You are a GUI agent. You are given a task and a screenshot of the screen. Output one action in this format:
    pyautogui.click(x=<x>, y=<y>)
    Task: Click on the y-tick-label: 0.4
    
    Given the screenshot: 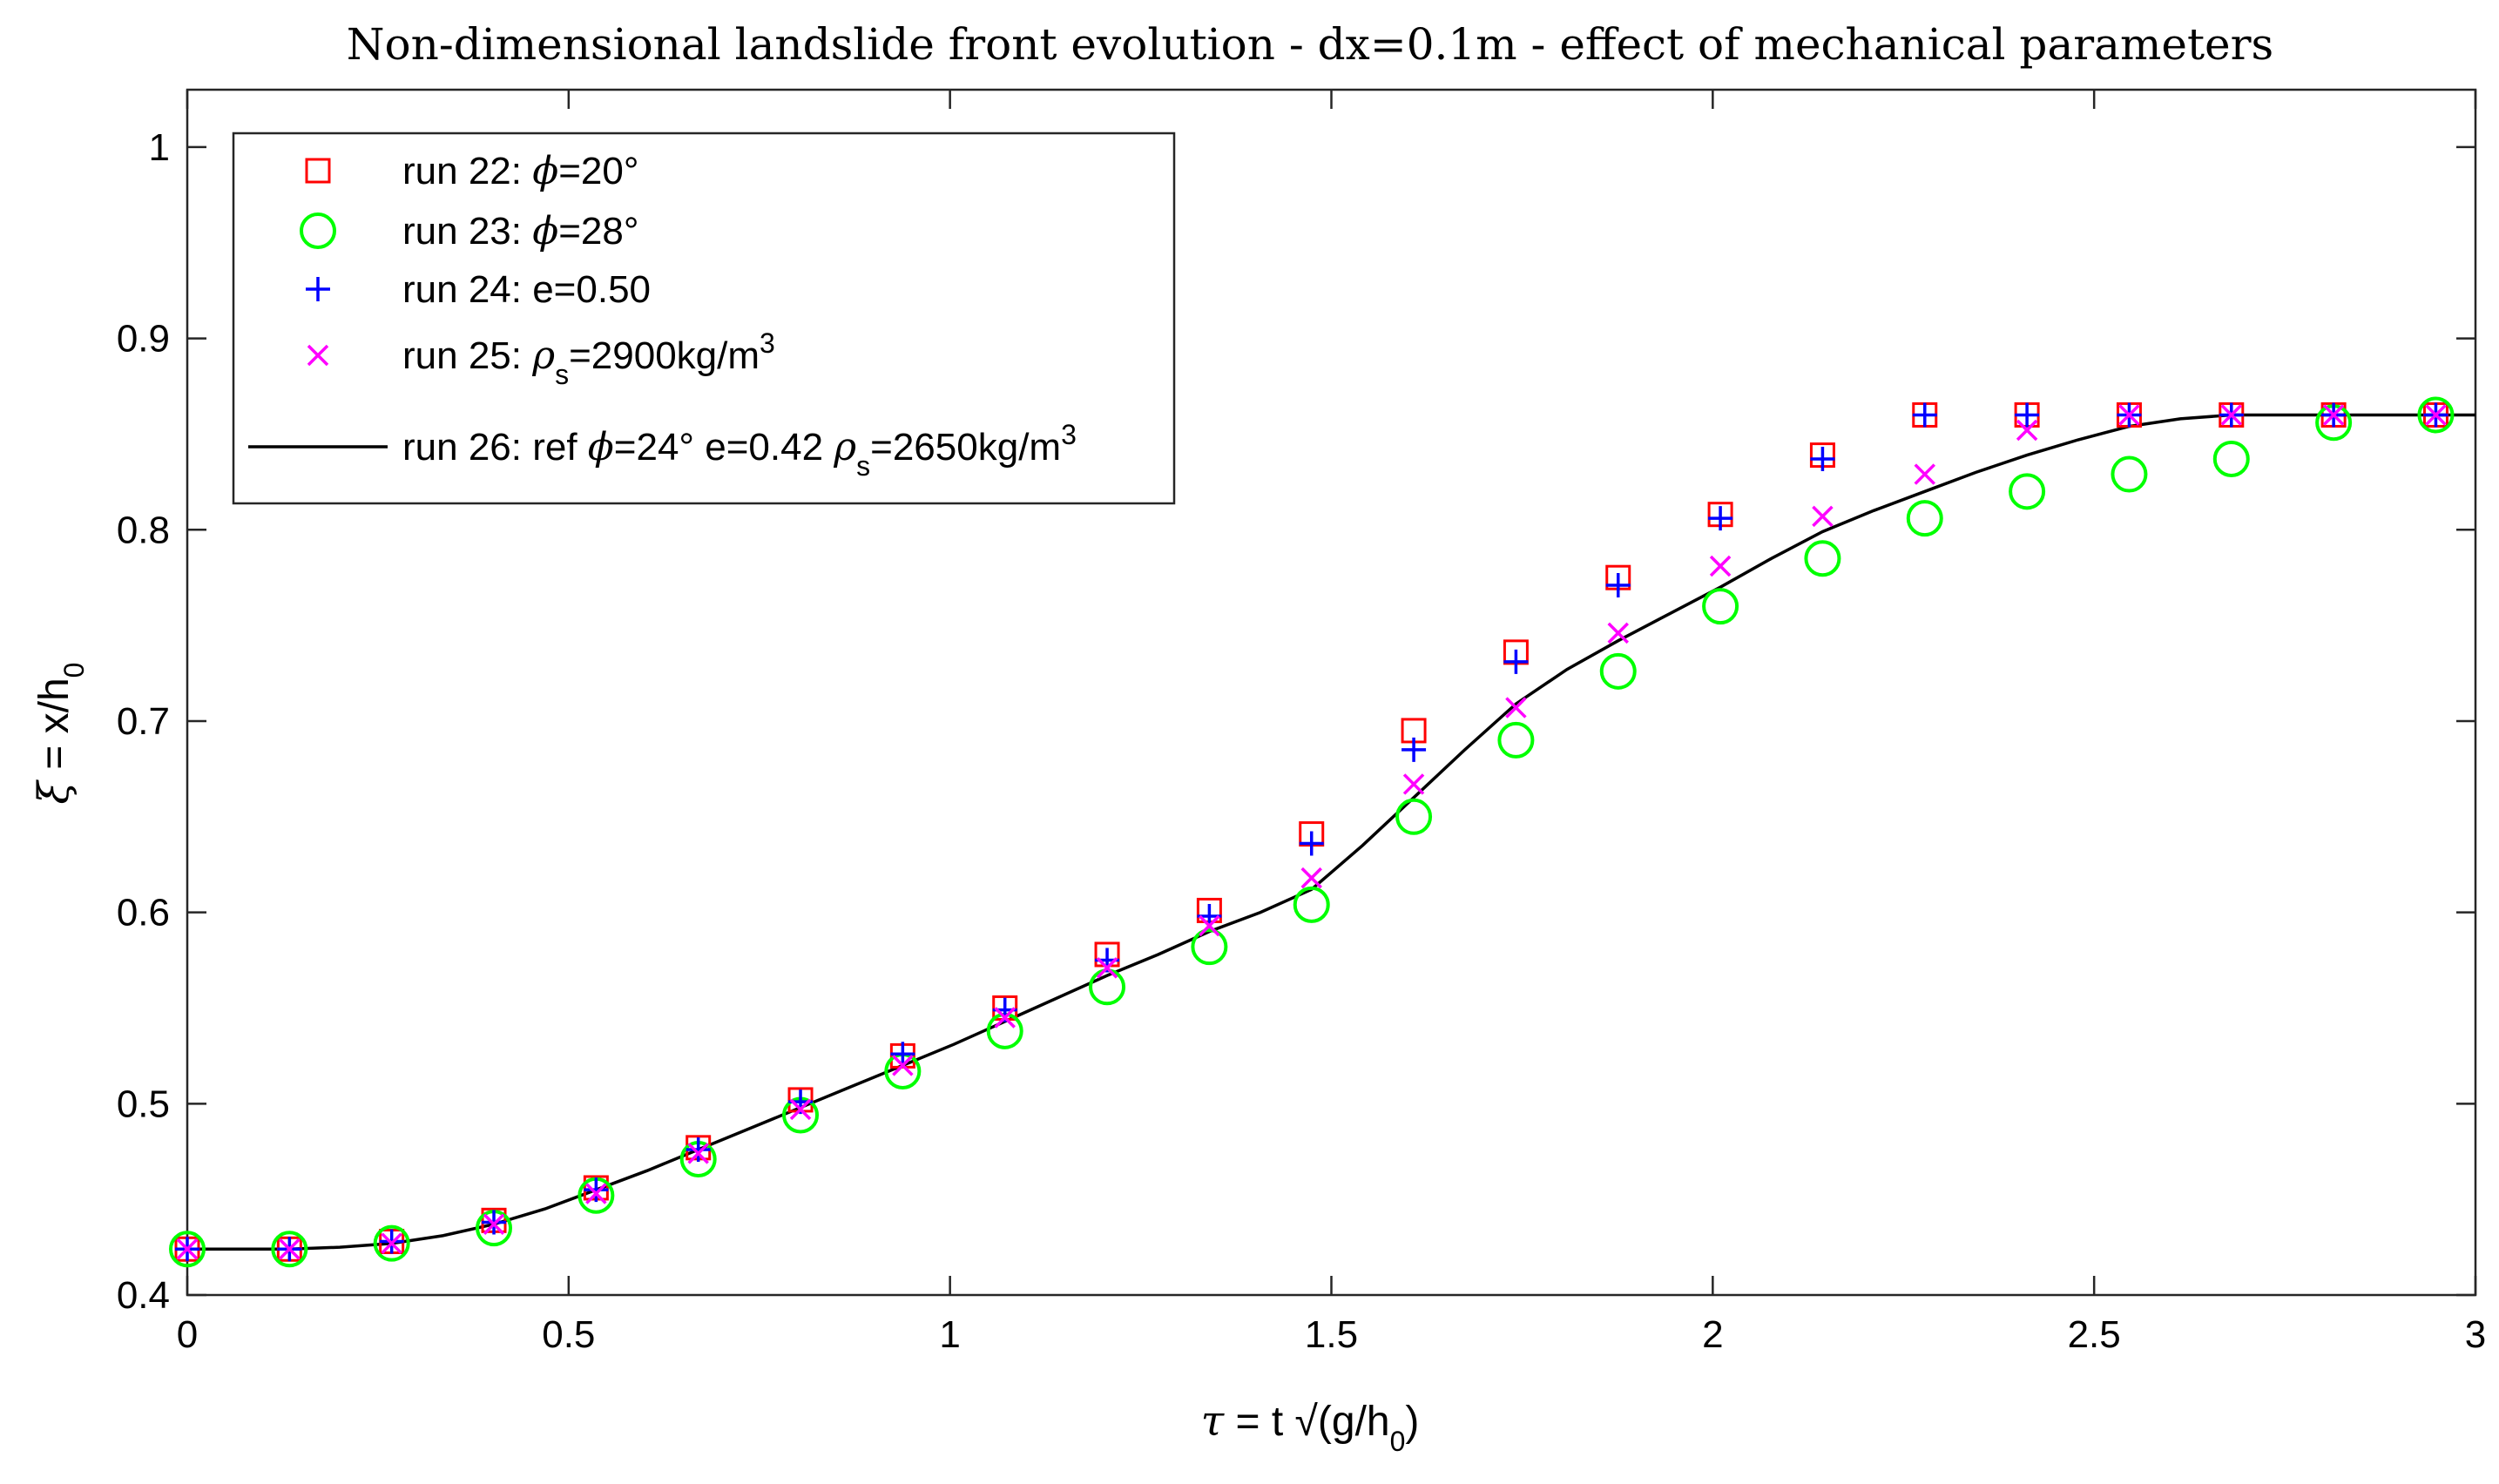 What is the action you would take?
    pyautogui.click(x=143, y=1295)
    